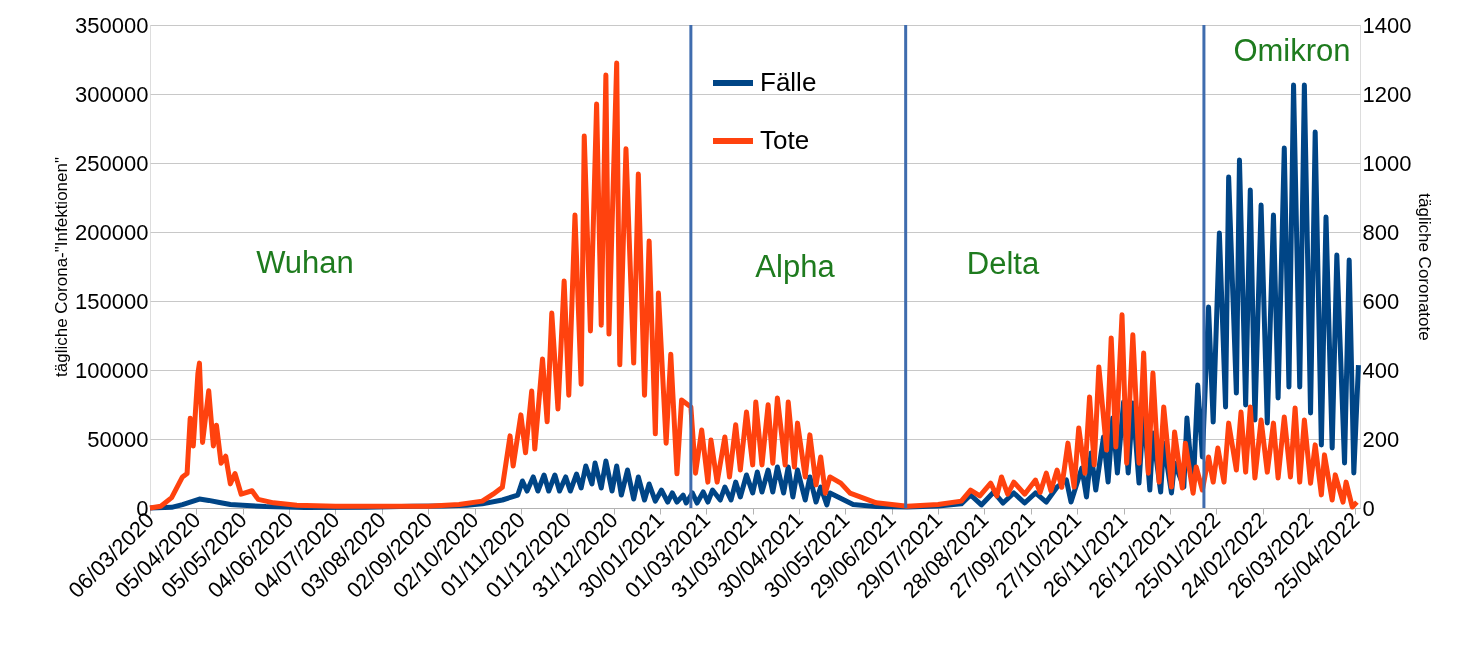 Image resolution: width=1481 pixels, height=645 pixels. What do you see at coordinates (112, 163) in the screenshot?
I see `y-tick-label: 250000` at bounding box center [112, 163].